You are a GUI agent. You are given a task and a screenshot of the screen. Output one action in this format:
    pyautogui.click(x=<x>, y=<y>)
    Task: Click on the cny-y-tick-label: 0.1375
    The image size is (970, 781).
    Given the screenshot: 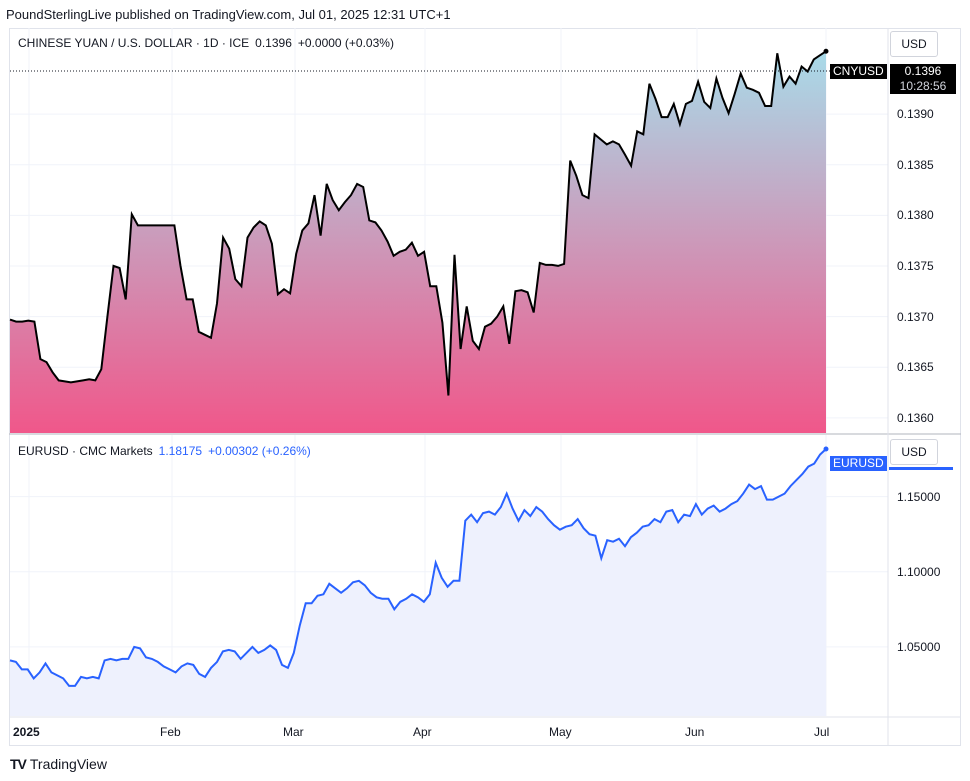 What is the action you would take?
    pyautogui.click(x=915, y=265)
    